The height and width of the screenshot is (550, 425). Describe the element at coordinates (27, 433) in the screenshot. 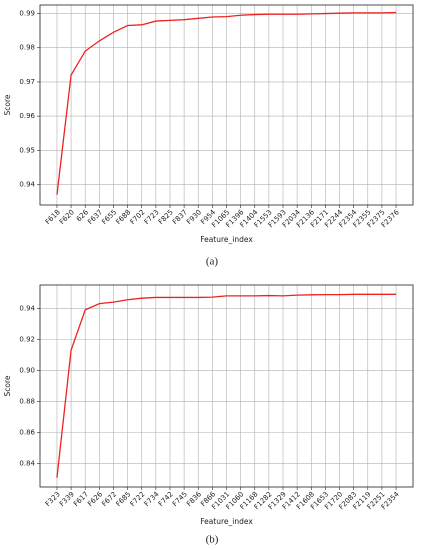

I see `y-tick-label: 0.86` at that location.